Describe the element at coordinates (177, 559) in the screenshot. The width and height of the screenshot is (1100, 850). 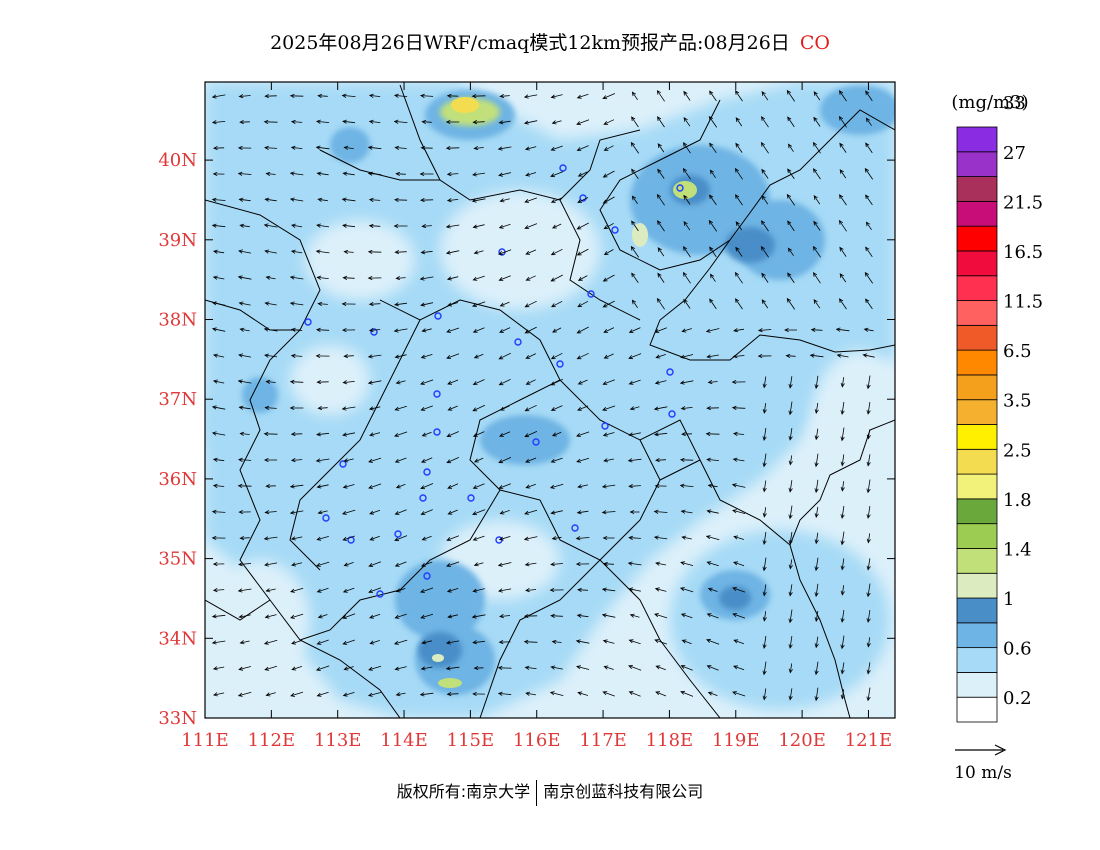
I see `lat-label: 35N` at that location.